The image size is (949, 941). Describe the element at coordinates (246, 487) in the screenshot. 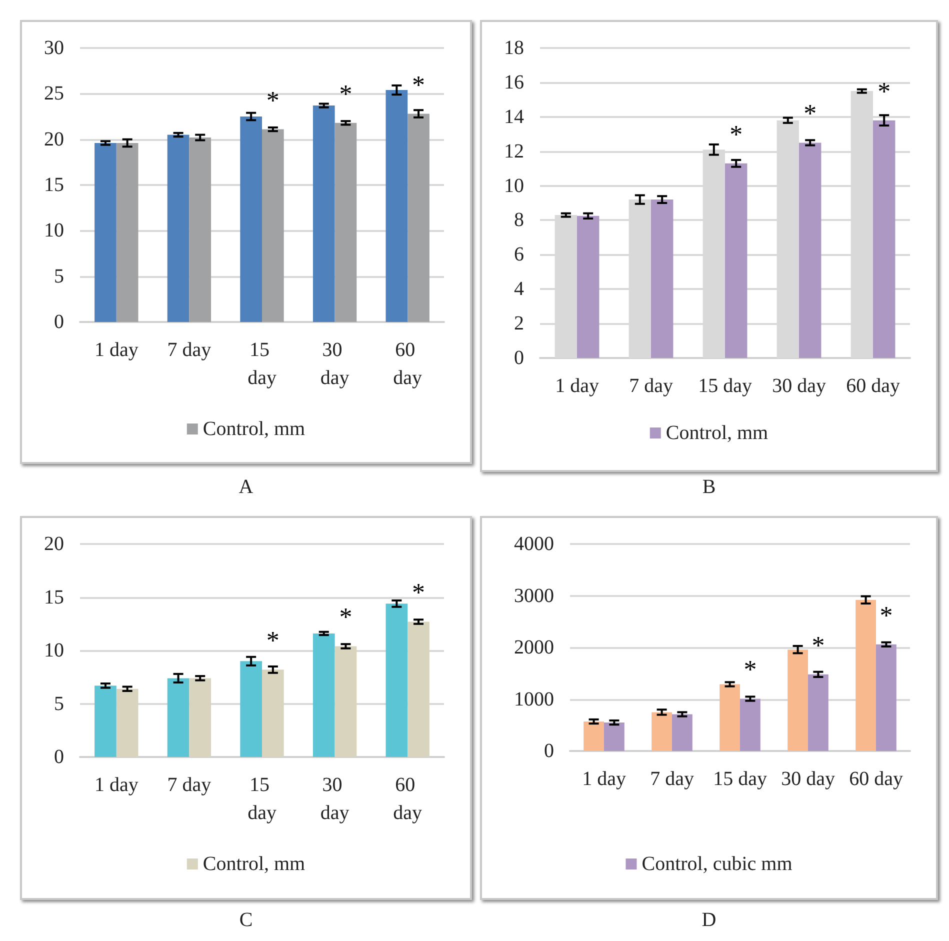

I see `text: A` at that location.